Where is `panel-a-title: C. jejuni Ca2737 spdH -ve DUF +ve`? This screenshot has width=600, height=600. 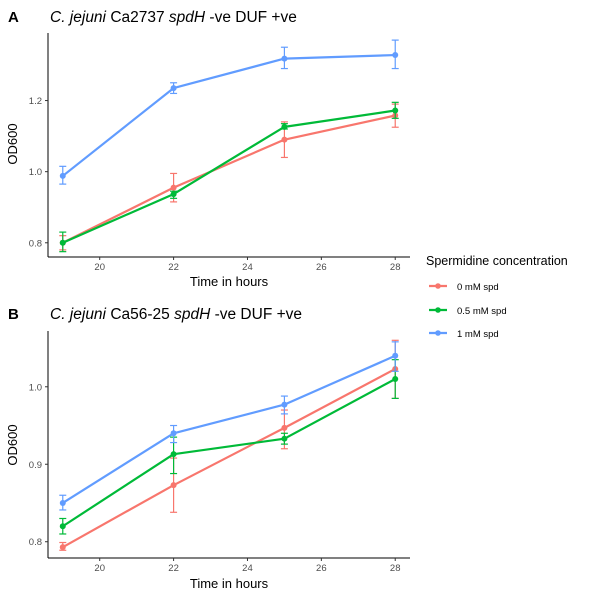 panel-a-title: C. jejuni Ca2737 spdH -ve DUF +ve is located at coordinates (173, 17).